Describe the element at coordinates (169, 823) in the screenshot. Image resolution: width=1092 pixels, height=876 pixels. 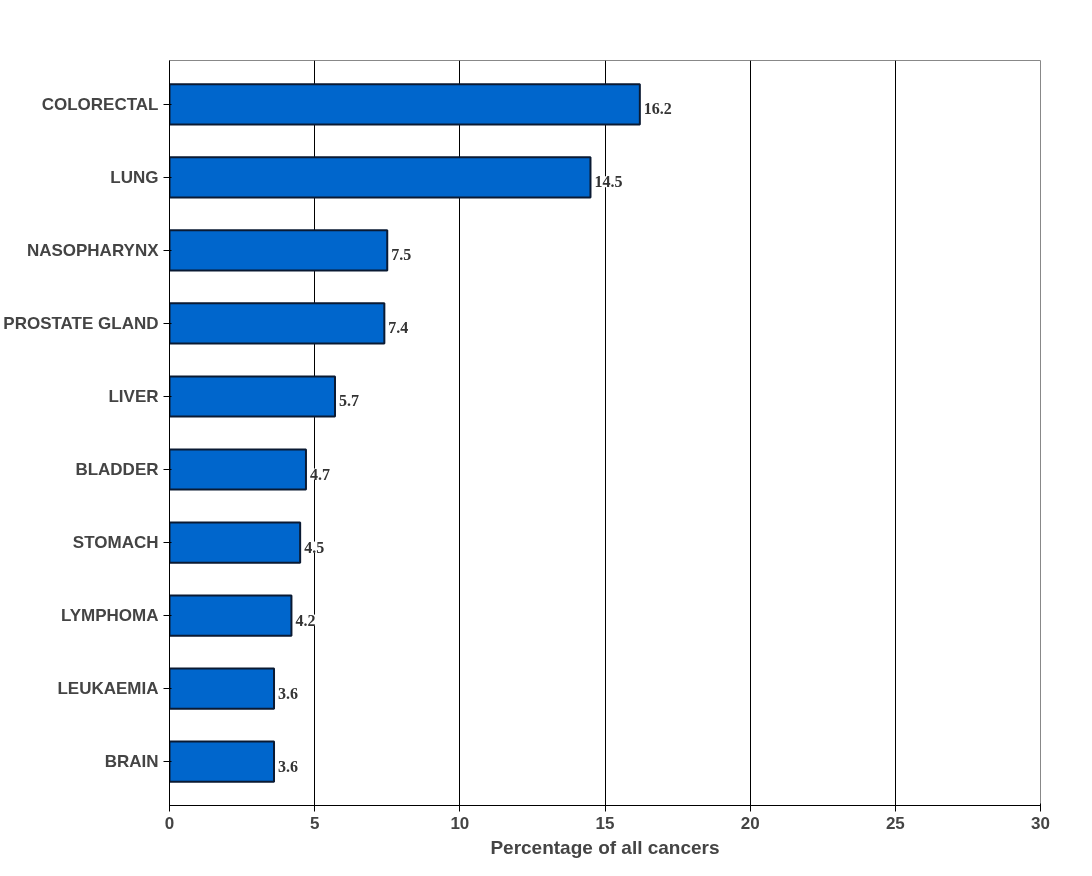
I see `x-tick-label: 0` at that location.